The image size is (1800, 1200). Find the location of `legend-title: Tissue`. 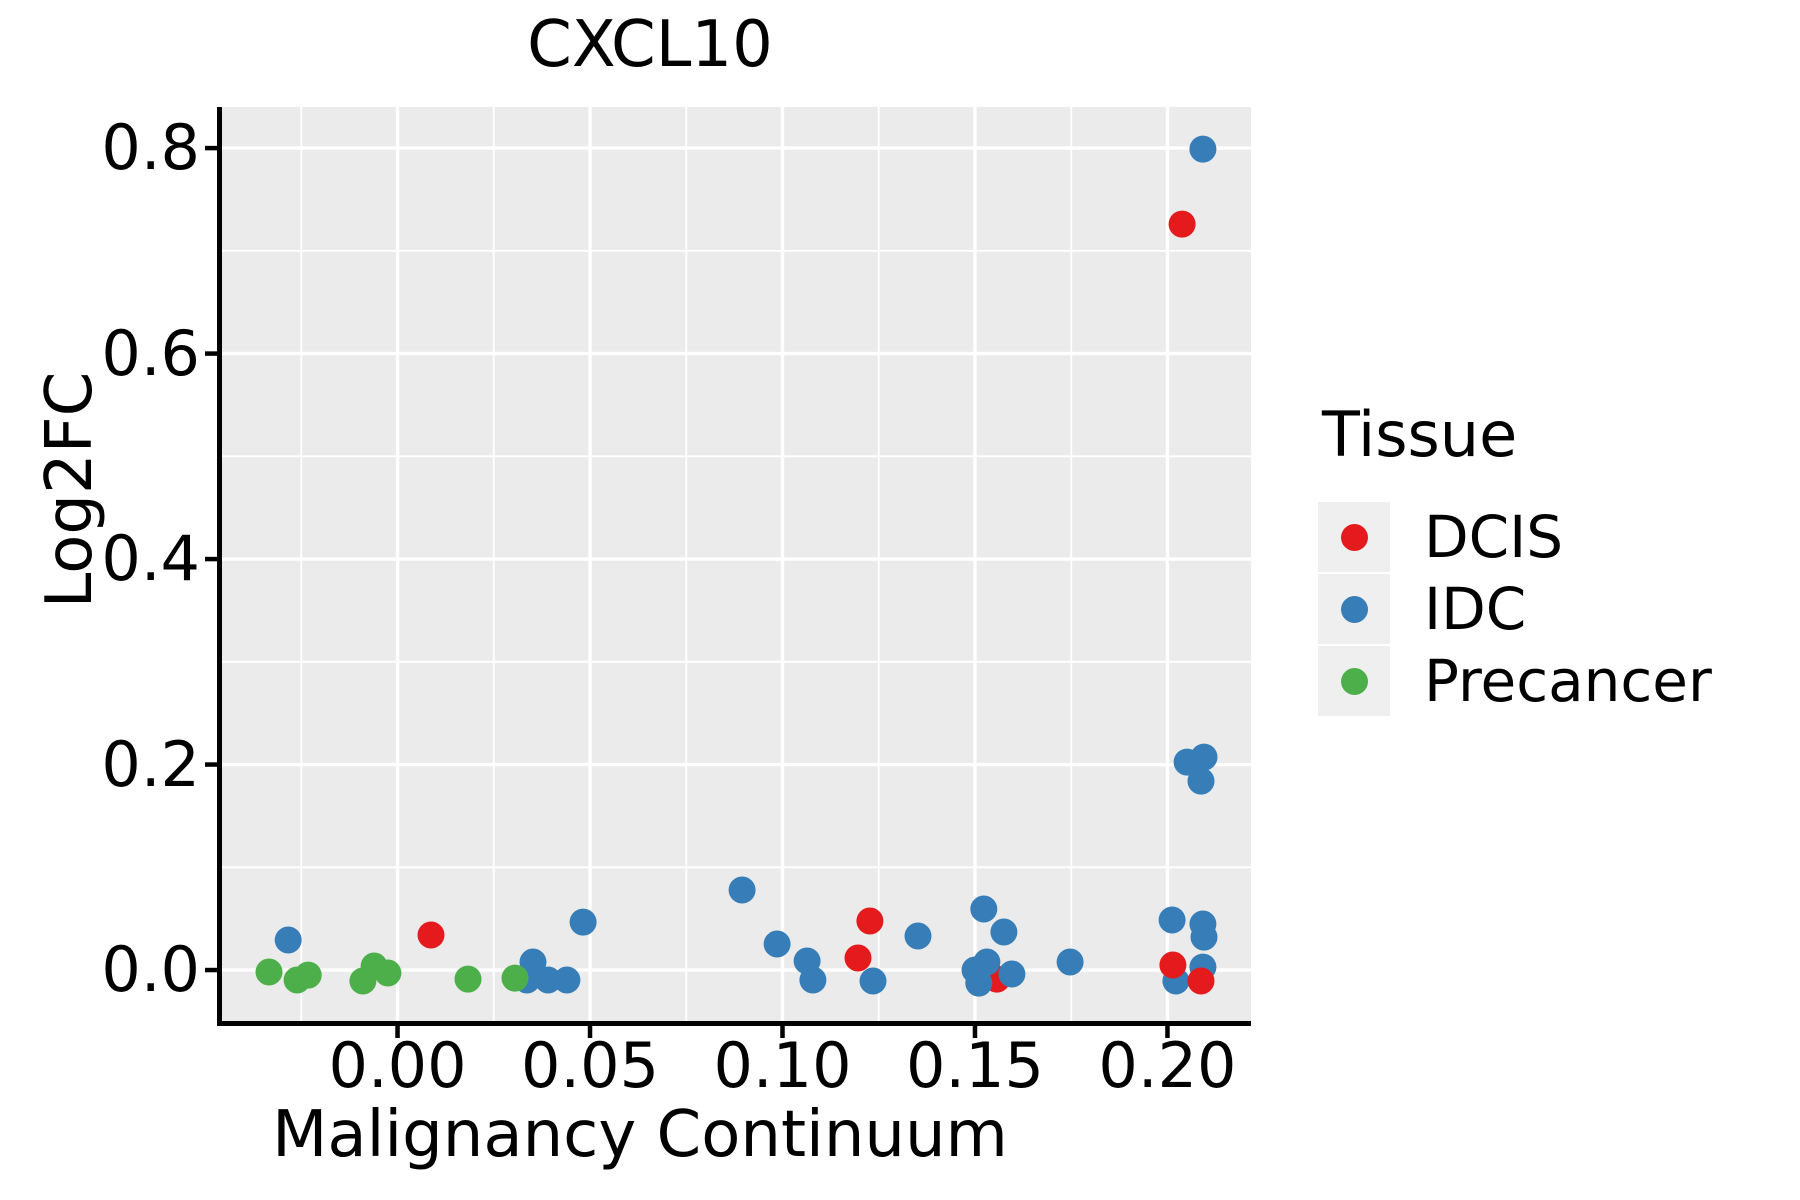

legend-title: Tissue is located at coordinates (1420, 434).